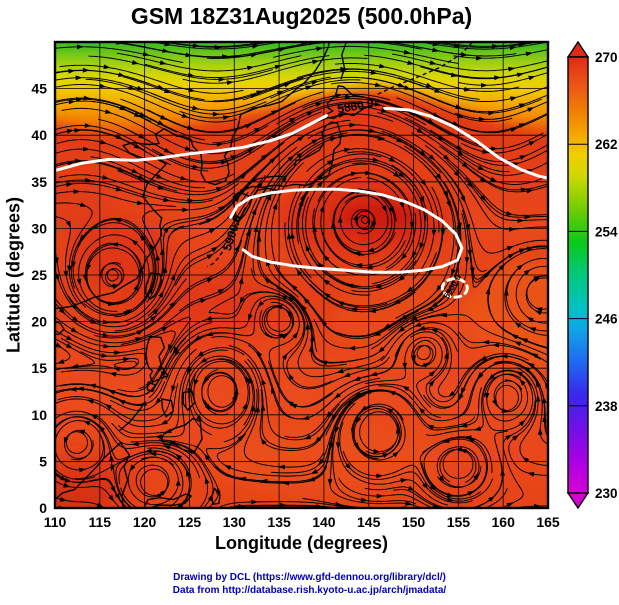 This screenshot has width=619, height=605. Describe the element at coordinates (578, 275) in the screenshot. I see `colorbar` at that location.